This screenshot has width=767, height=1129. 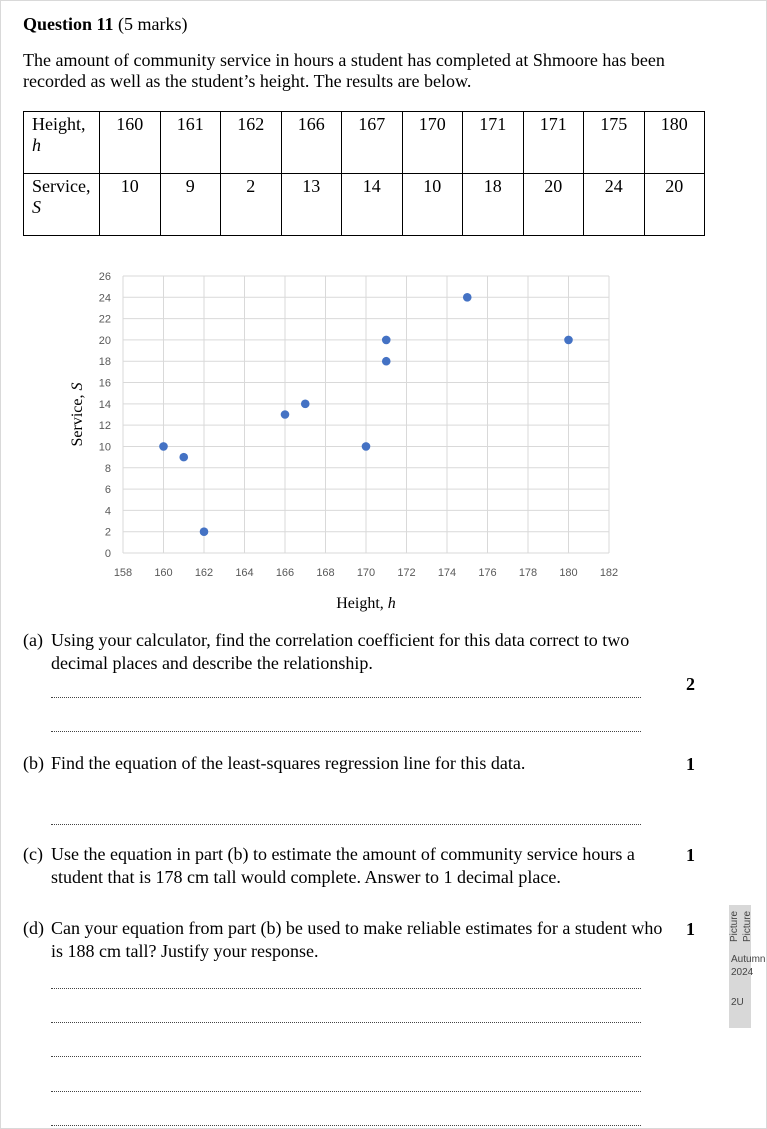 What do you see at coordinates (690, 855) in the screenshot?
I see `part-c-marks: 1` at bounding box center [690, 855].